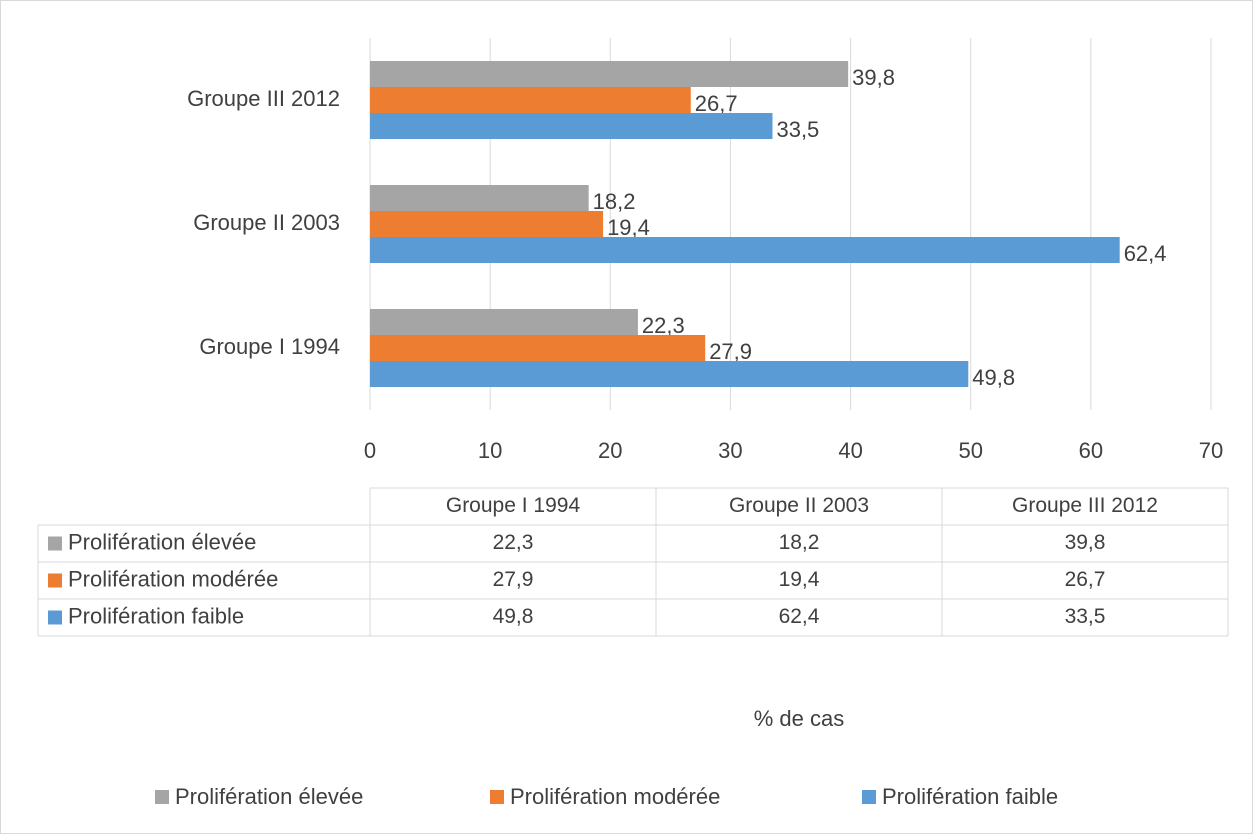 The image size is (1253, 834). What do you see at coordinates (799, 542) in the screenshot?
I see `table-cell: 18,2` at bounding box center [799, 542].